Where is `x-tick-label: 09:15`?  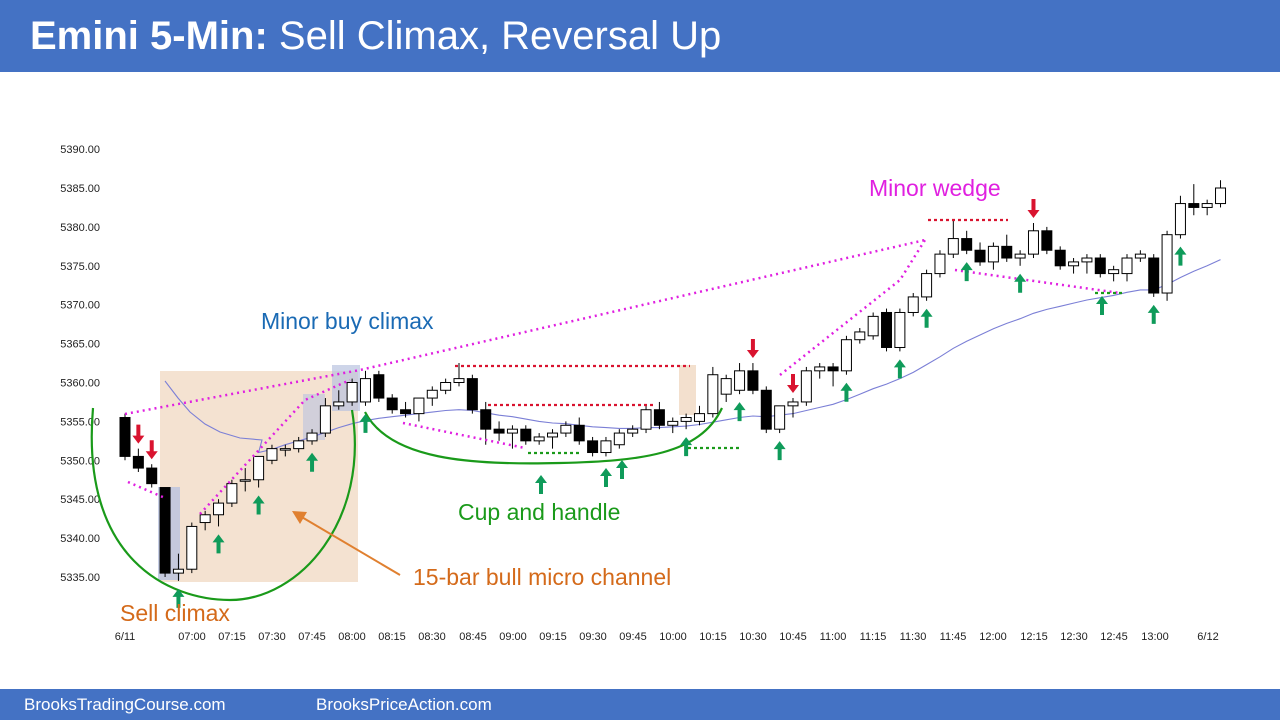
x-tick-label: 09:15 is located at coordinates (553, 637).